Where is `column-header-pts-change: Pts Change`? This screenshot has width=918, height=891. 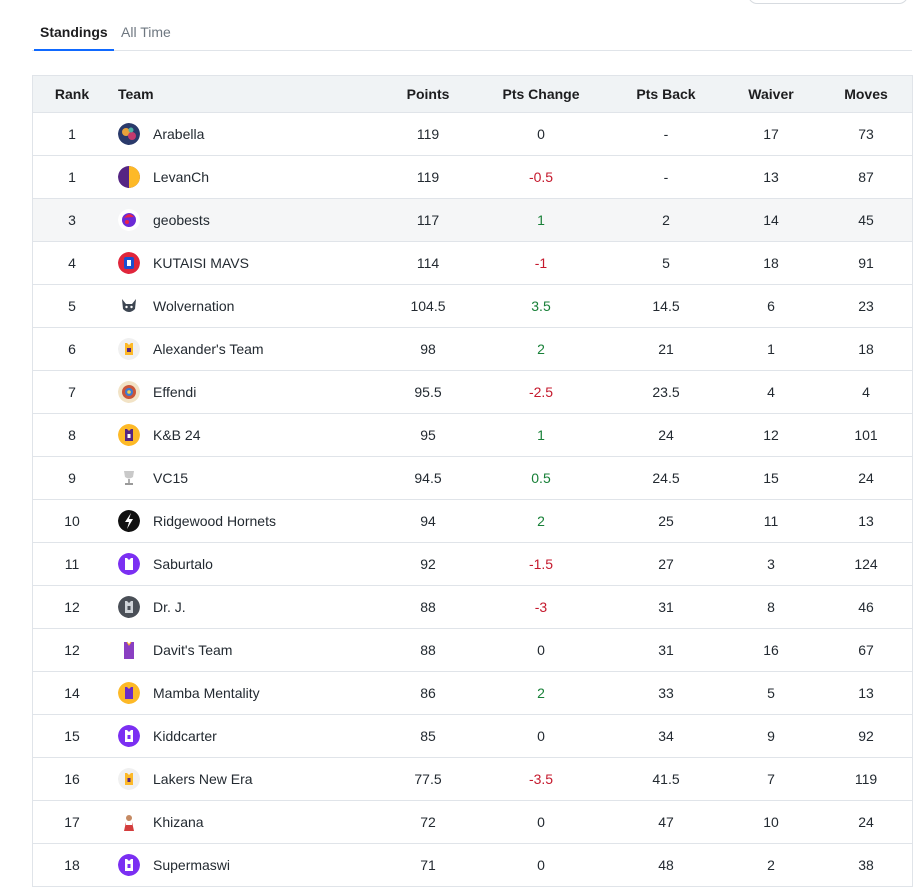
column-header-pts-change: Pts Change is located at coordinates (541, 94).